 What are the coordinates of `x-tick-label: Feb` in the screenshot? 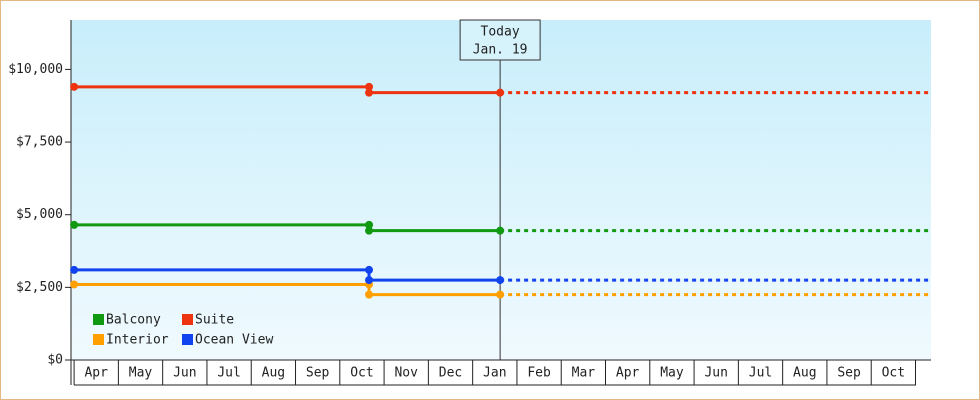 It's located at (539, 373).